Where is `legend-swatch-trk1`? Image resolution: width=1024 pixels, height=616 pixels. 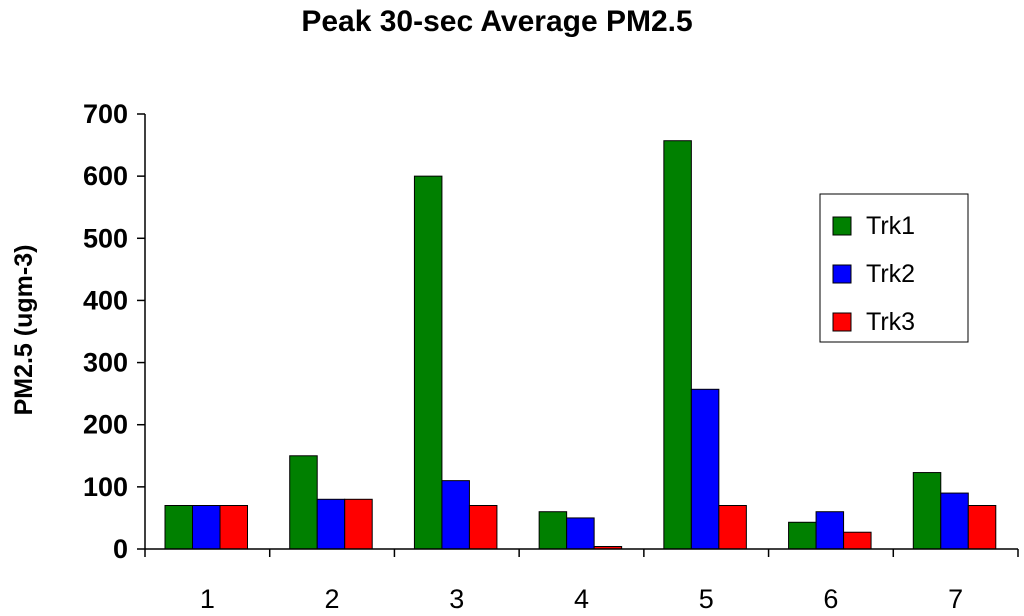 legend-swatch-trk1 is located at coordinates (842, 226).